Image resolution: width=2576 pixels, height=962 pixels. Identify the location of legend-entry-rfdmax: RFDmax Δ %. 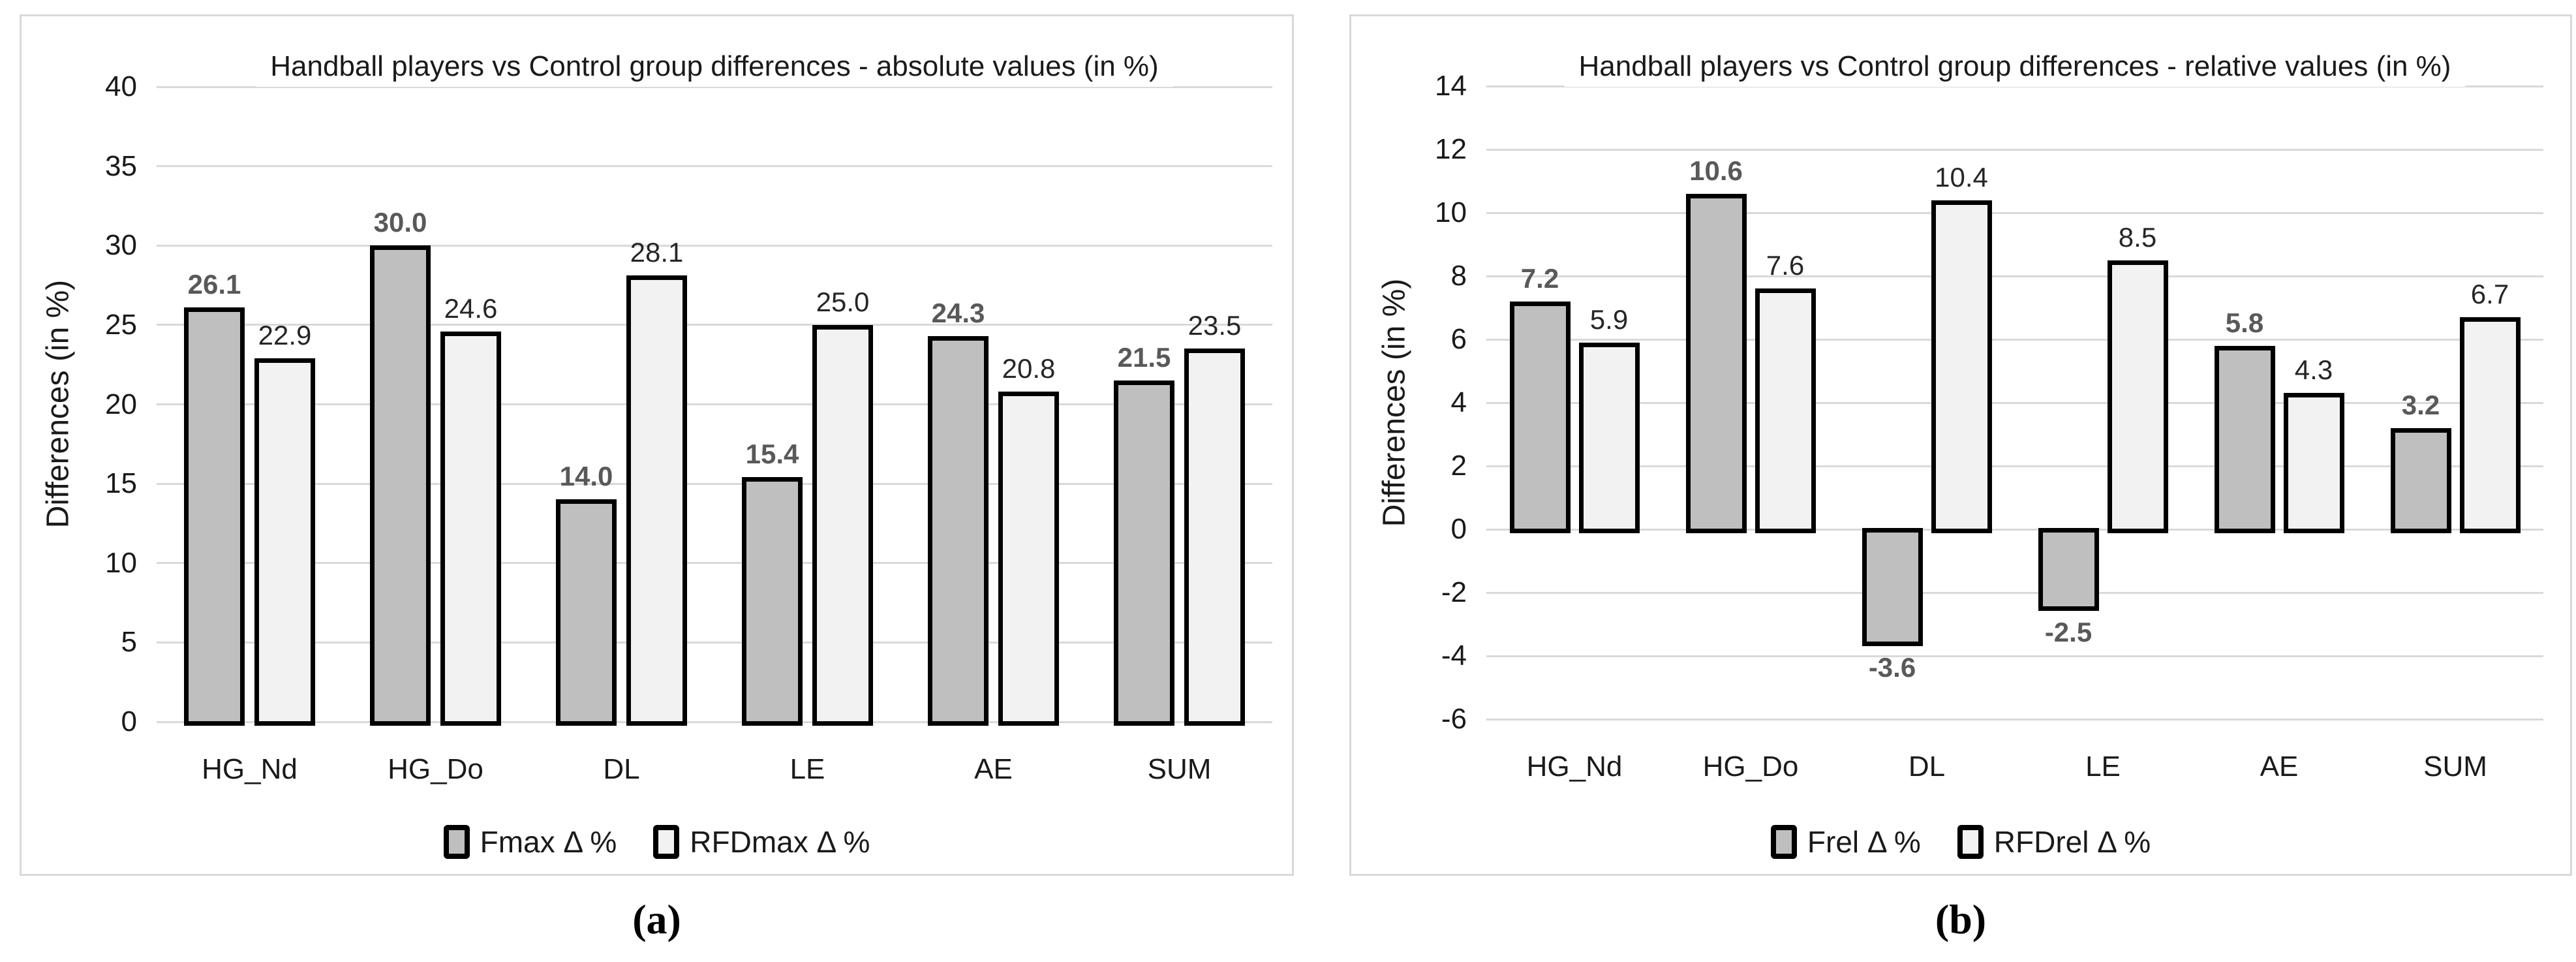
(761, 842).